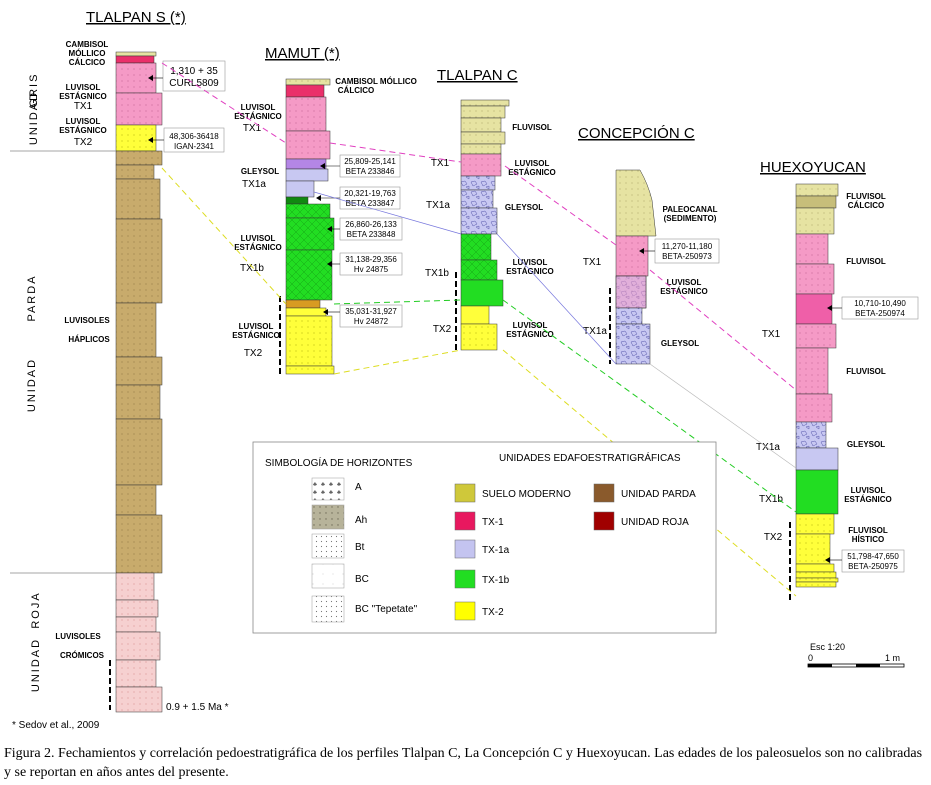  What do you see at coordinates (371, 311) in the screenshot?
I see `mamut-date-8: 35,031-31,927` at bounding box center [371, 311].